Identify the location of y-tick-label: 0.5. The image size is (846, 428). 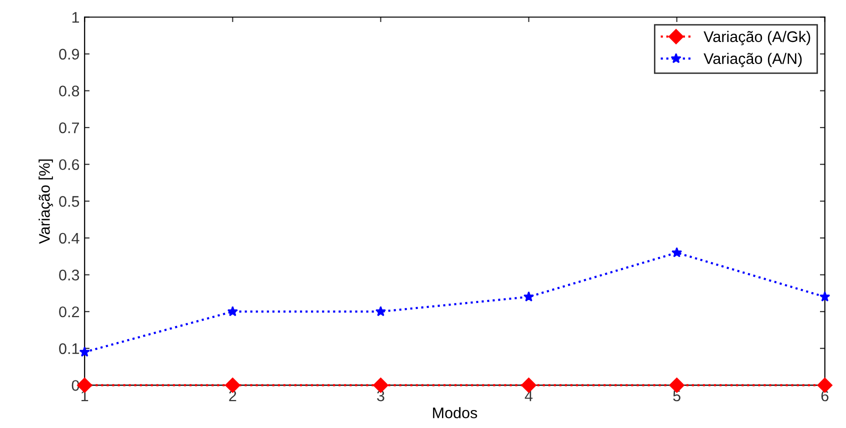
(69, 201).